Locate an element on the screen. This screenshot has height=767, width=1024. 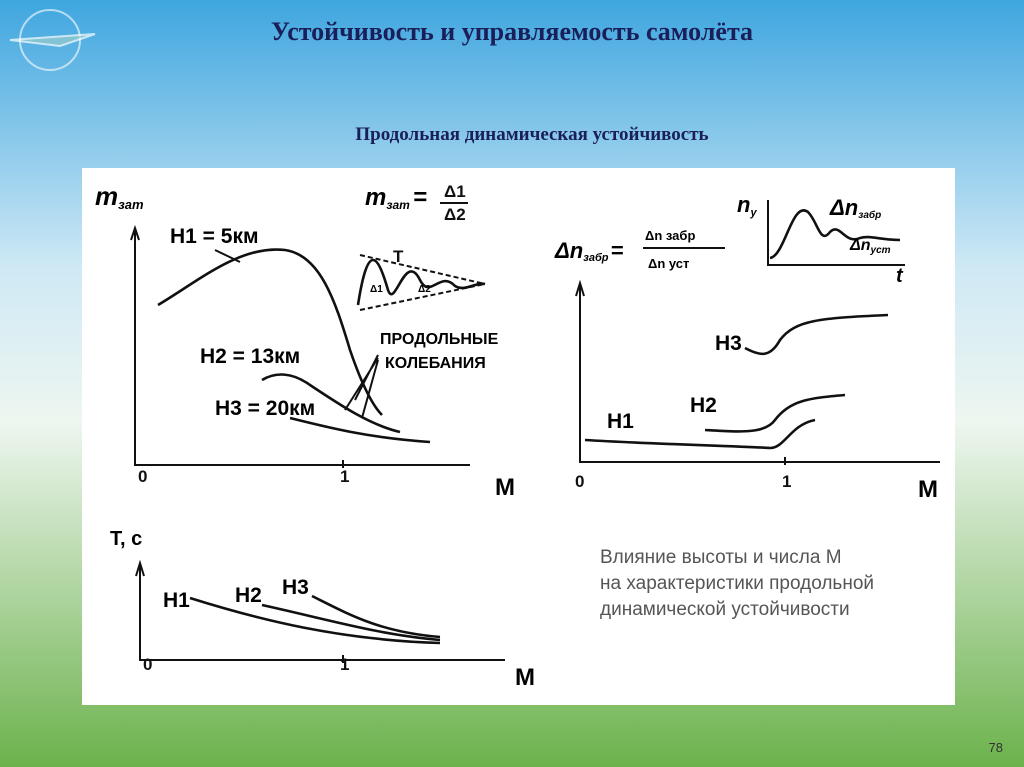
y-label: Δnзабр= is located at coordinates (588, 251).